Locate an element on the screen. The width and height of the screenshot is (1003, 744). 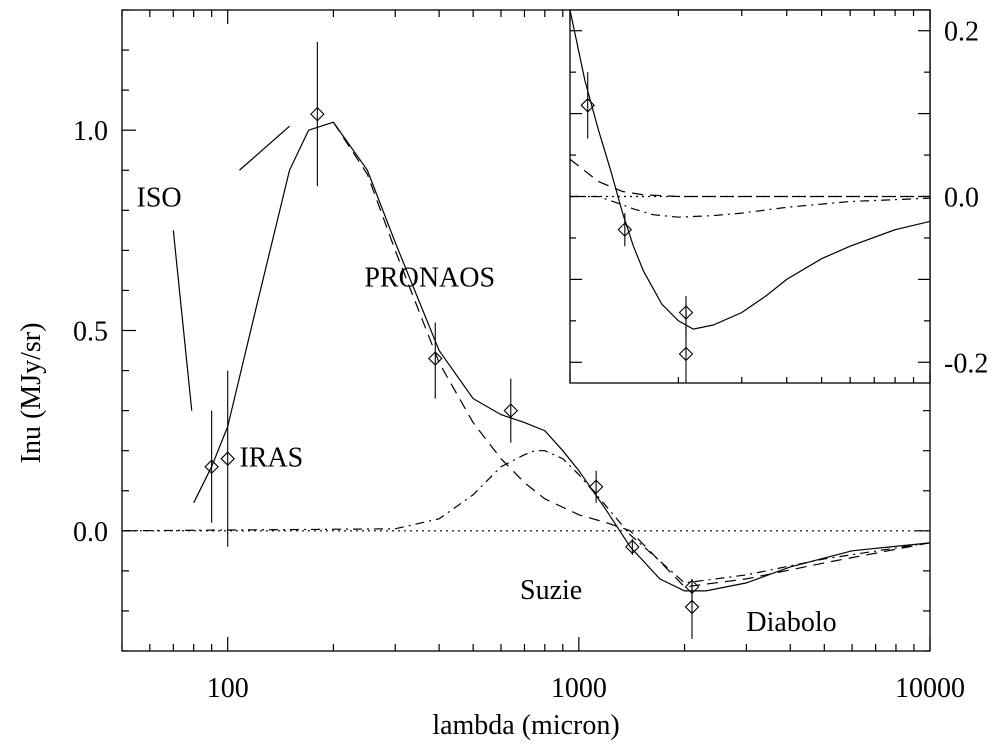
inset-y-tick-label: 0.2 is located at coordinates (961, 32).